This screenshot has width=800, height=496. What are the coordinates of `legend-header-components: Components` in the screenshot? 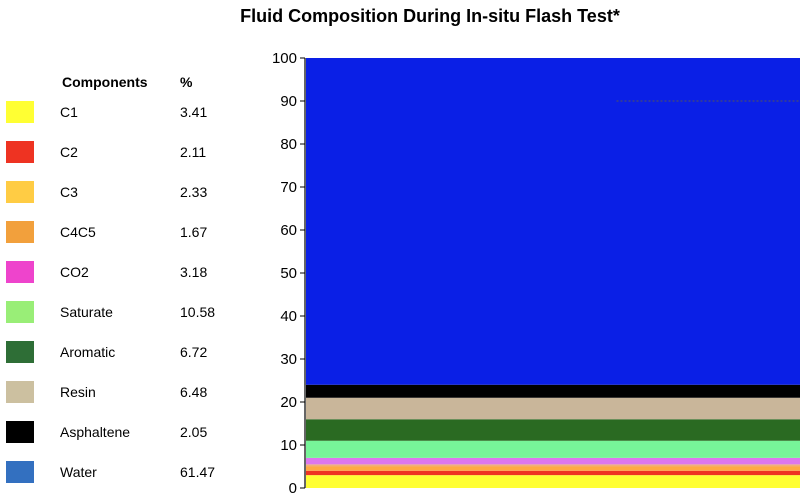 It's located at (105, 82).